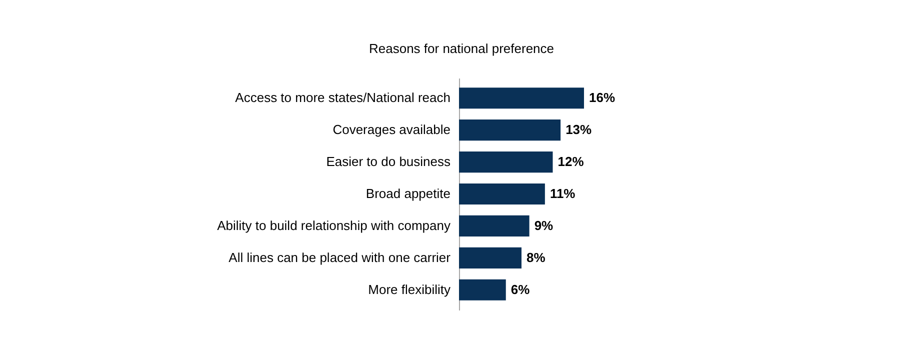  Describe the element at coordinates (409, 289) in the screenshot. I see `y-tick-label: More flexibility` at that location.